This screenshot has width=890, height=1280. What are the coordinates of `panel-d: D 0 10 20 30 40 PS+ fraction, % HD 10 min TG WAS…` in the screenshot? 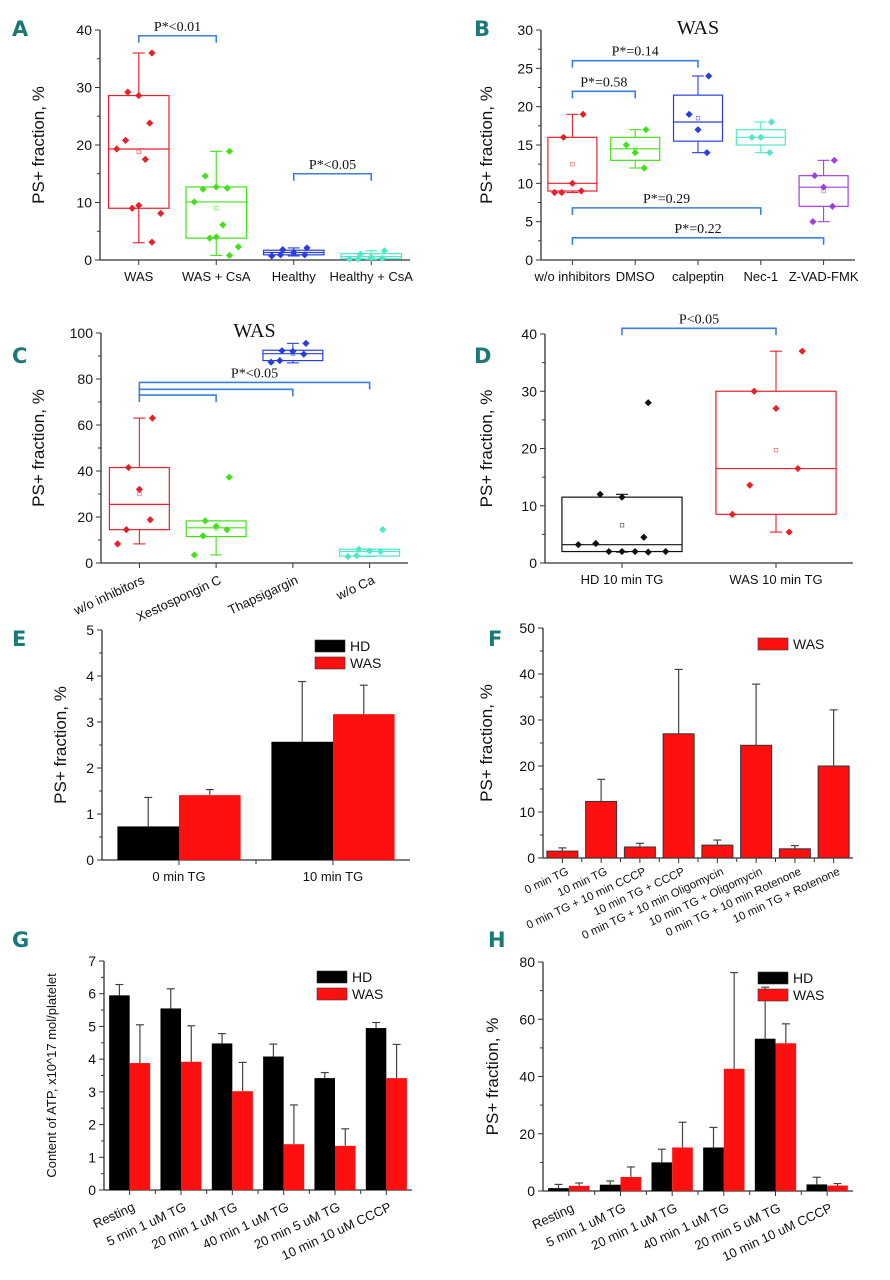 It's located at (663, 449).